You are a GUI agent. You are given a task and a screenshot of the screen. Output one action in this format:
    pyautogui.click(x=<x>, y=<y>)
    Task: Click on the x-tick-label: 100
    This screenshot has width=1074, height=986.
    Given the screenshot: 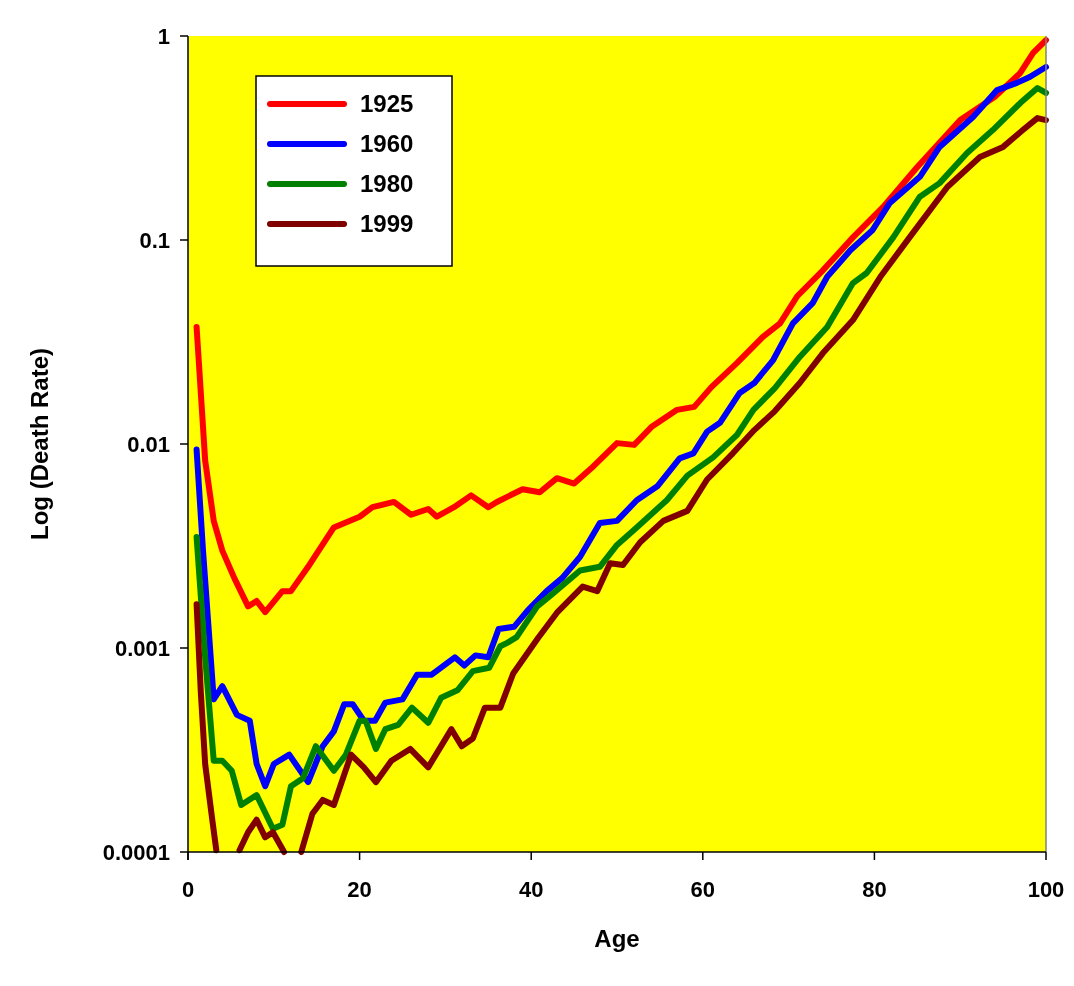 What is the action you would take?
    pyautogui.click(x=1046, y=889)
    